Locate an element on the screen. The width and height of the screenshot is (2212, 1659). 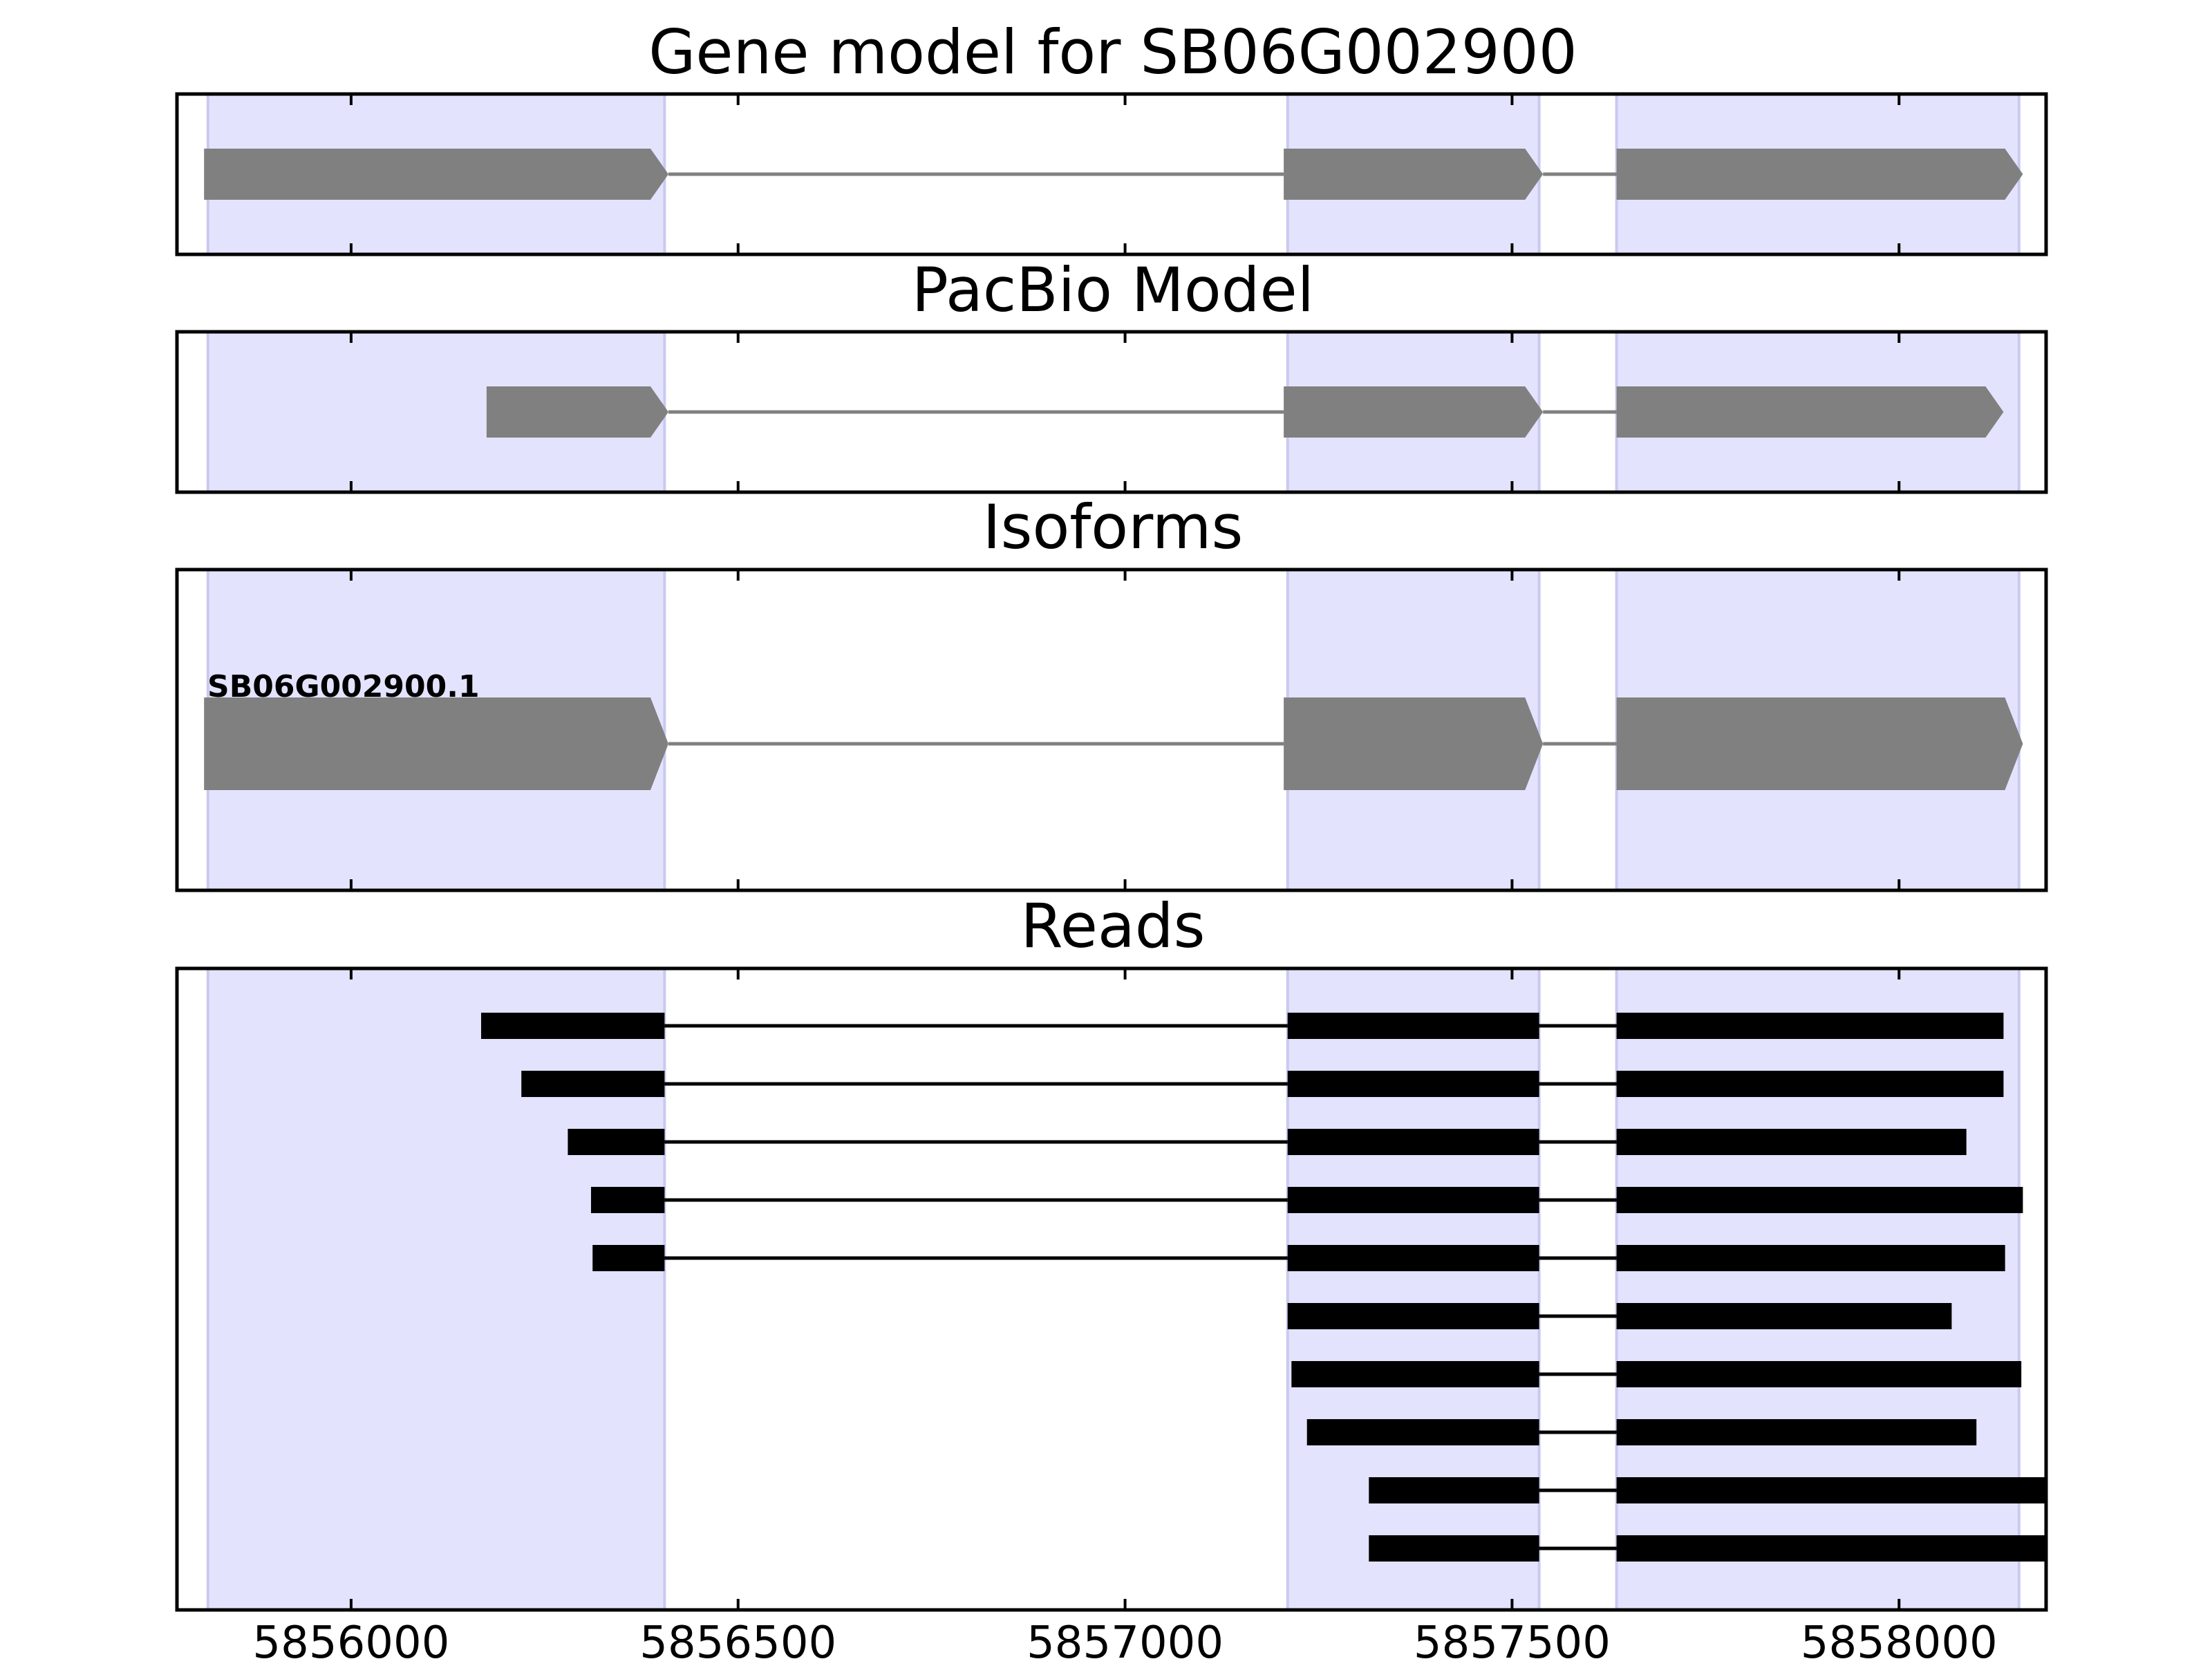
x-tick-label: 5856500 is located at coordinates (737, 1638).